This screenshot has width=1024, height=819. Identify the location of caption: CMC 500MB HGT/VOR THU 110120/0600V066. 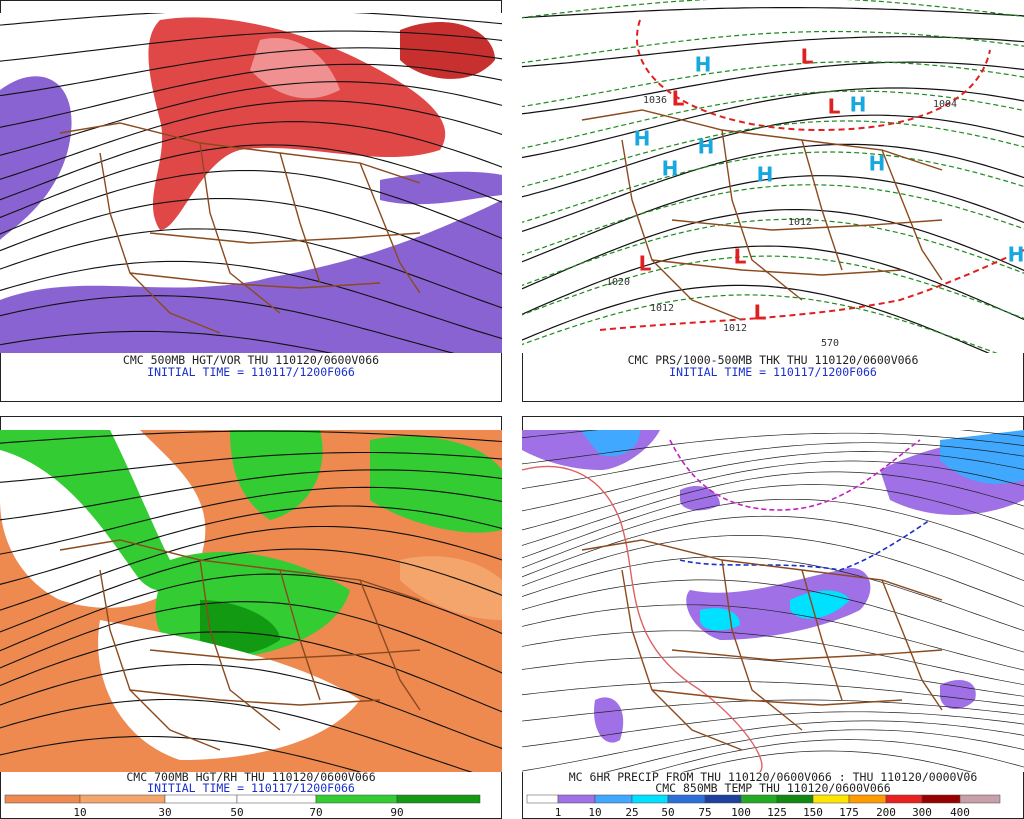
(251, 360).